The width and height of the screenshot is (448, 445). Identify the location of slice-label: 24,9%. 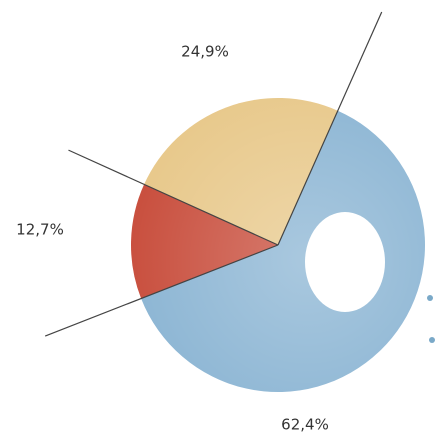
(205, 52).